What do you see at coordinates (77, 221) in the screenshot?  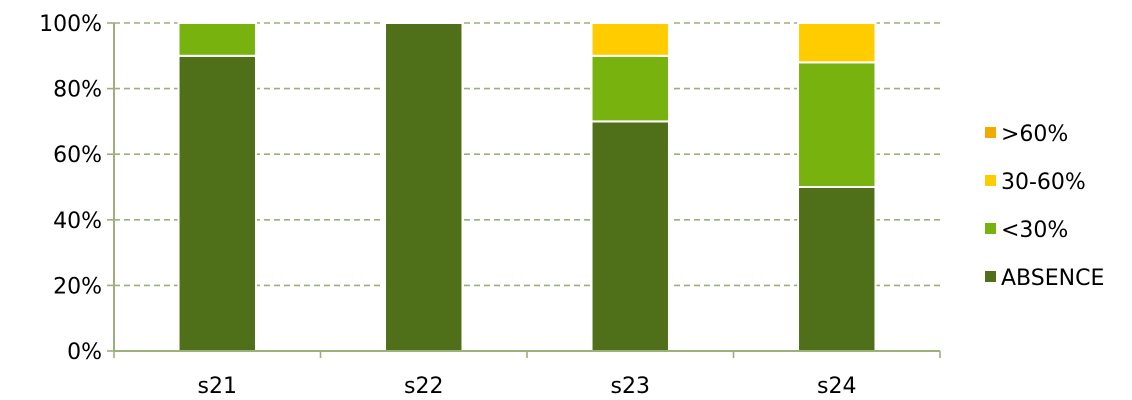 I see `y-tick-label-2: 40%` at bounding box center [77, 221].